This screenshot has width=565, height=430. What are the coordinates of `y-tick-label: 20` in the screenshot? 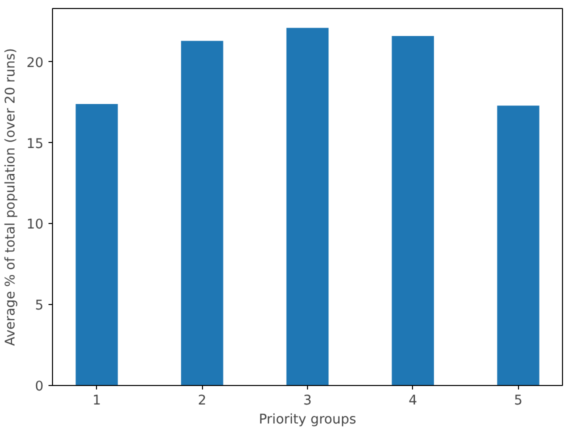 It's located at (35, 63).